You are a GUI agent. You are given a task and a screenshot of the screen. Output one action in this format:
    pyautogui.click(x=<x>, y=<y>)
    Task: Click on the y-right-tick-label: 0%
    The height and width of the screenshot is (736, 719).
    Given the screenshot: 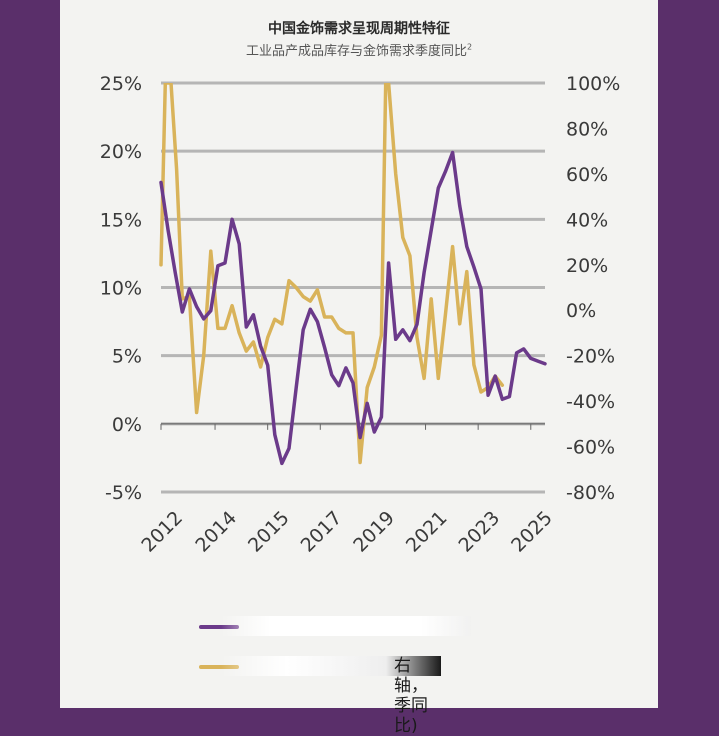 What is the action you would take?
    pyautogui.click(x=581, y=311)
    